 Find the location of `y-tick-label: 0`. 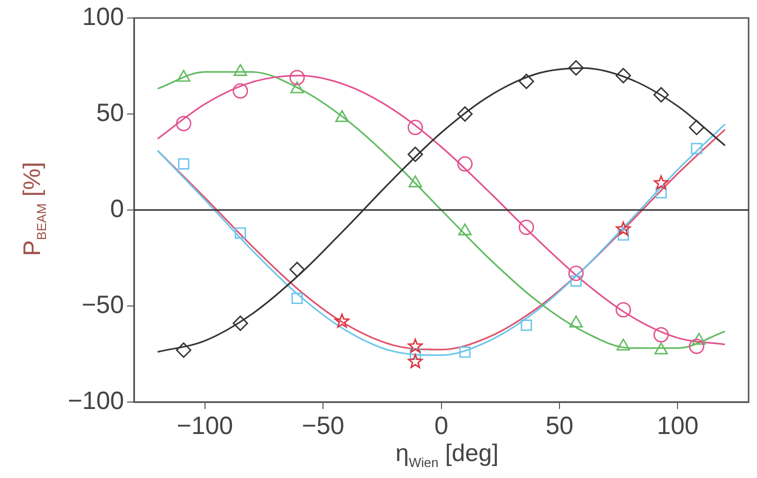

y-tick-label: 0 is located at coordinates (117, 208).